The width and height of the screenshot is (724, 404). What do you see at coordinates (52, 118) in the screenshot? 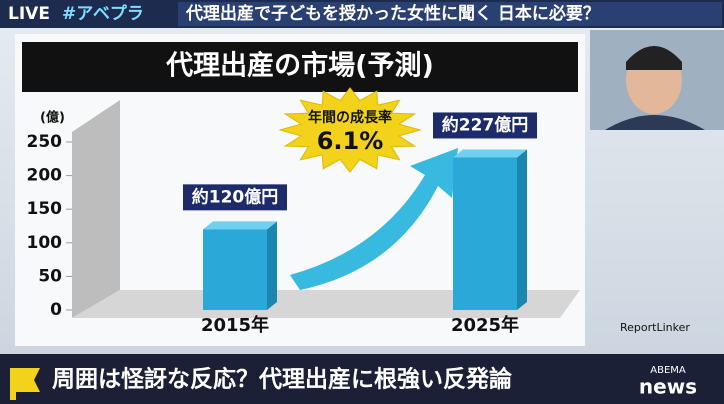
I see `y-axis-label: (億)` at bounding box center [52, 118].